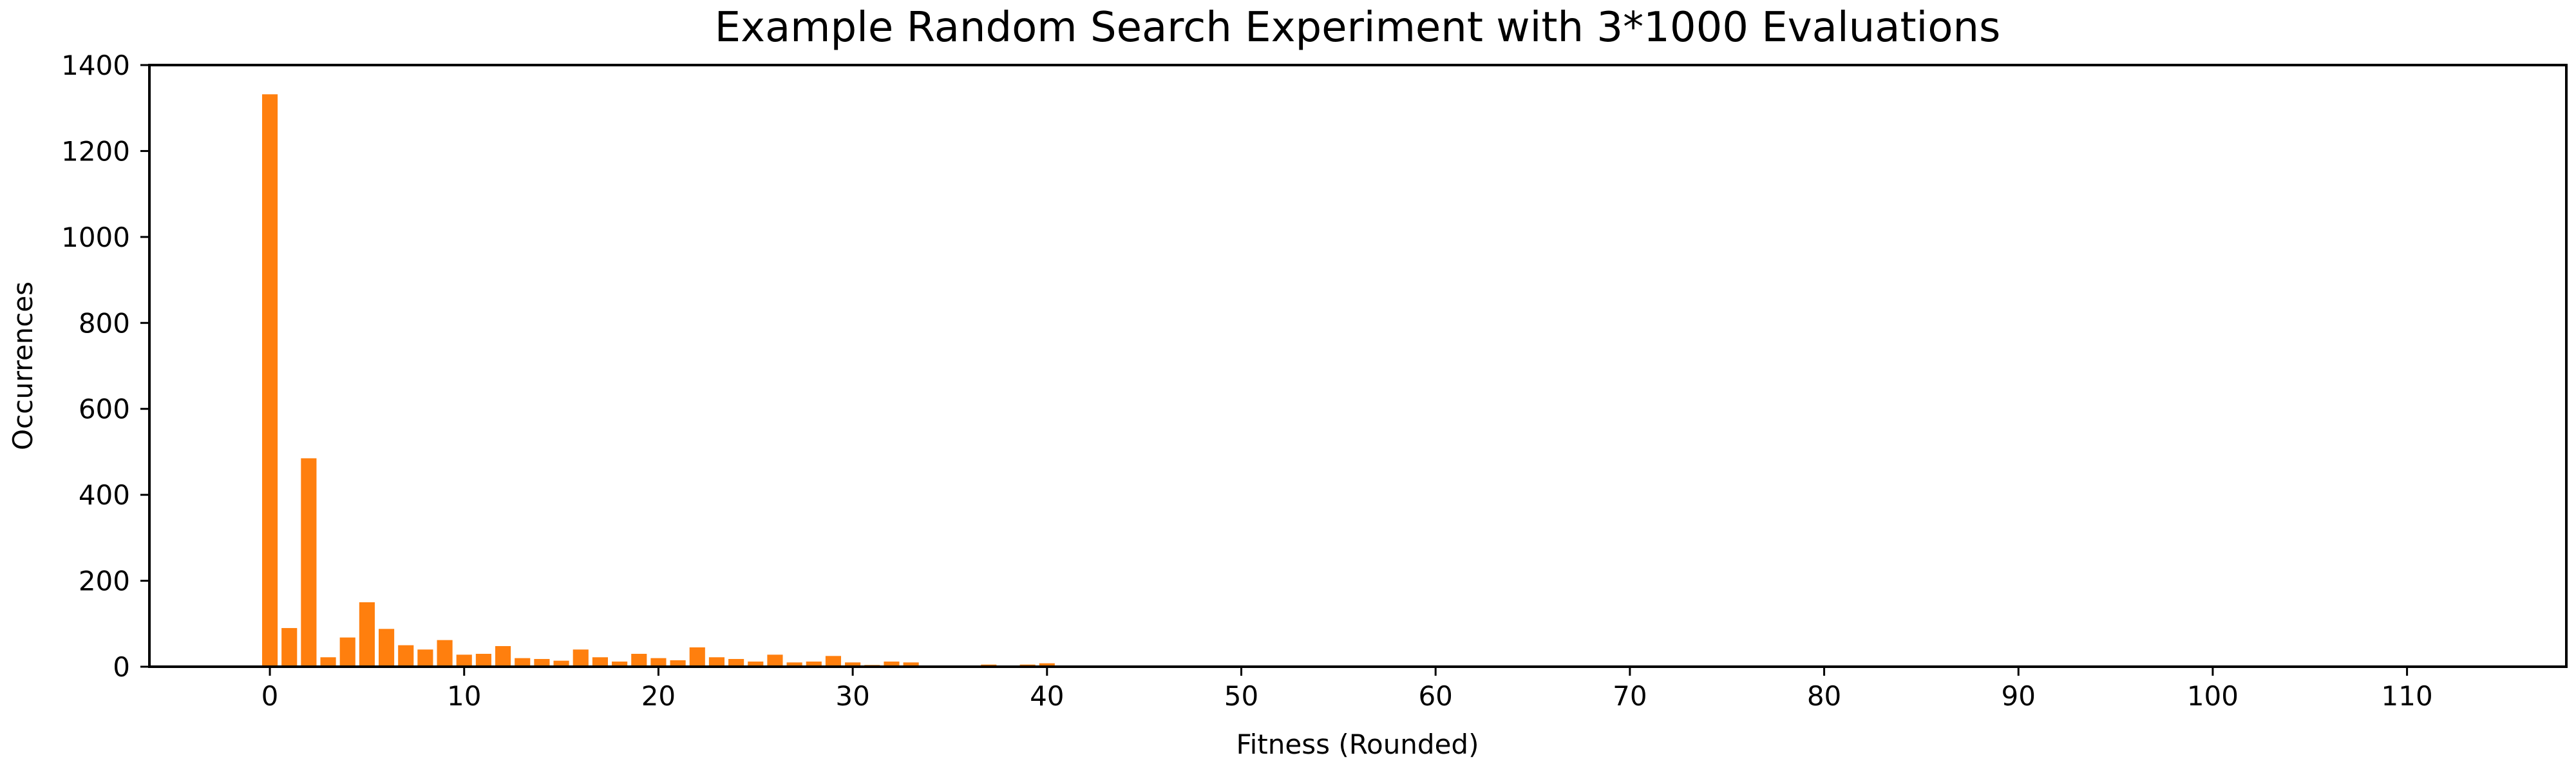  What do you see at coordinates (104, 409) in the screenshot?
I see `y-tick-label: 600` at bounding box center [104, 409].